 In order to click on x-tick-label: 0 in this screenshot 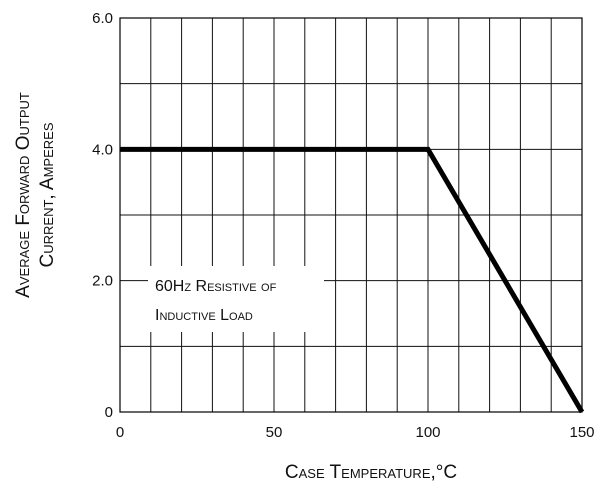, I will do `click(120, 432)`.